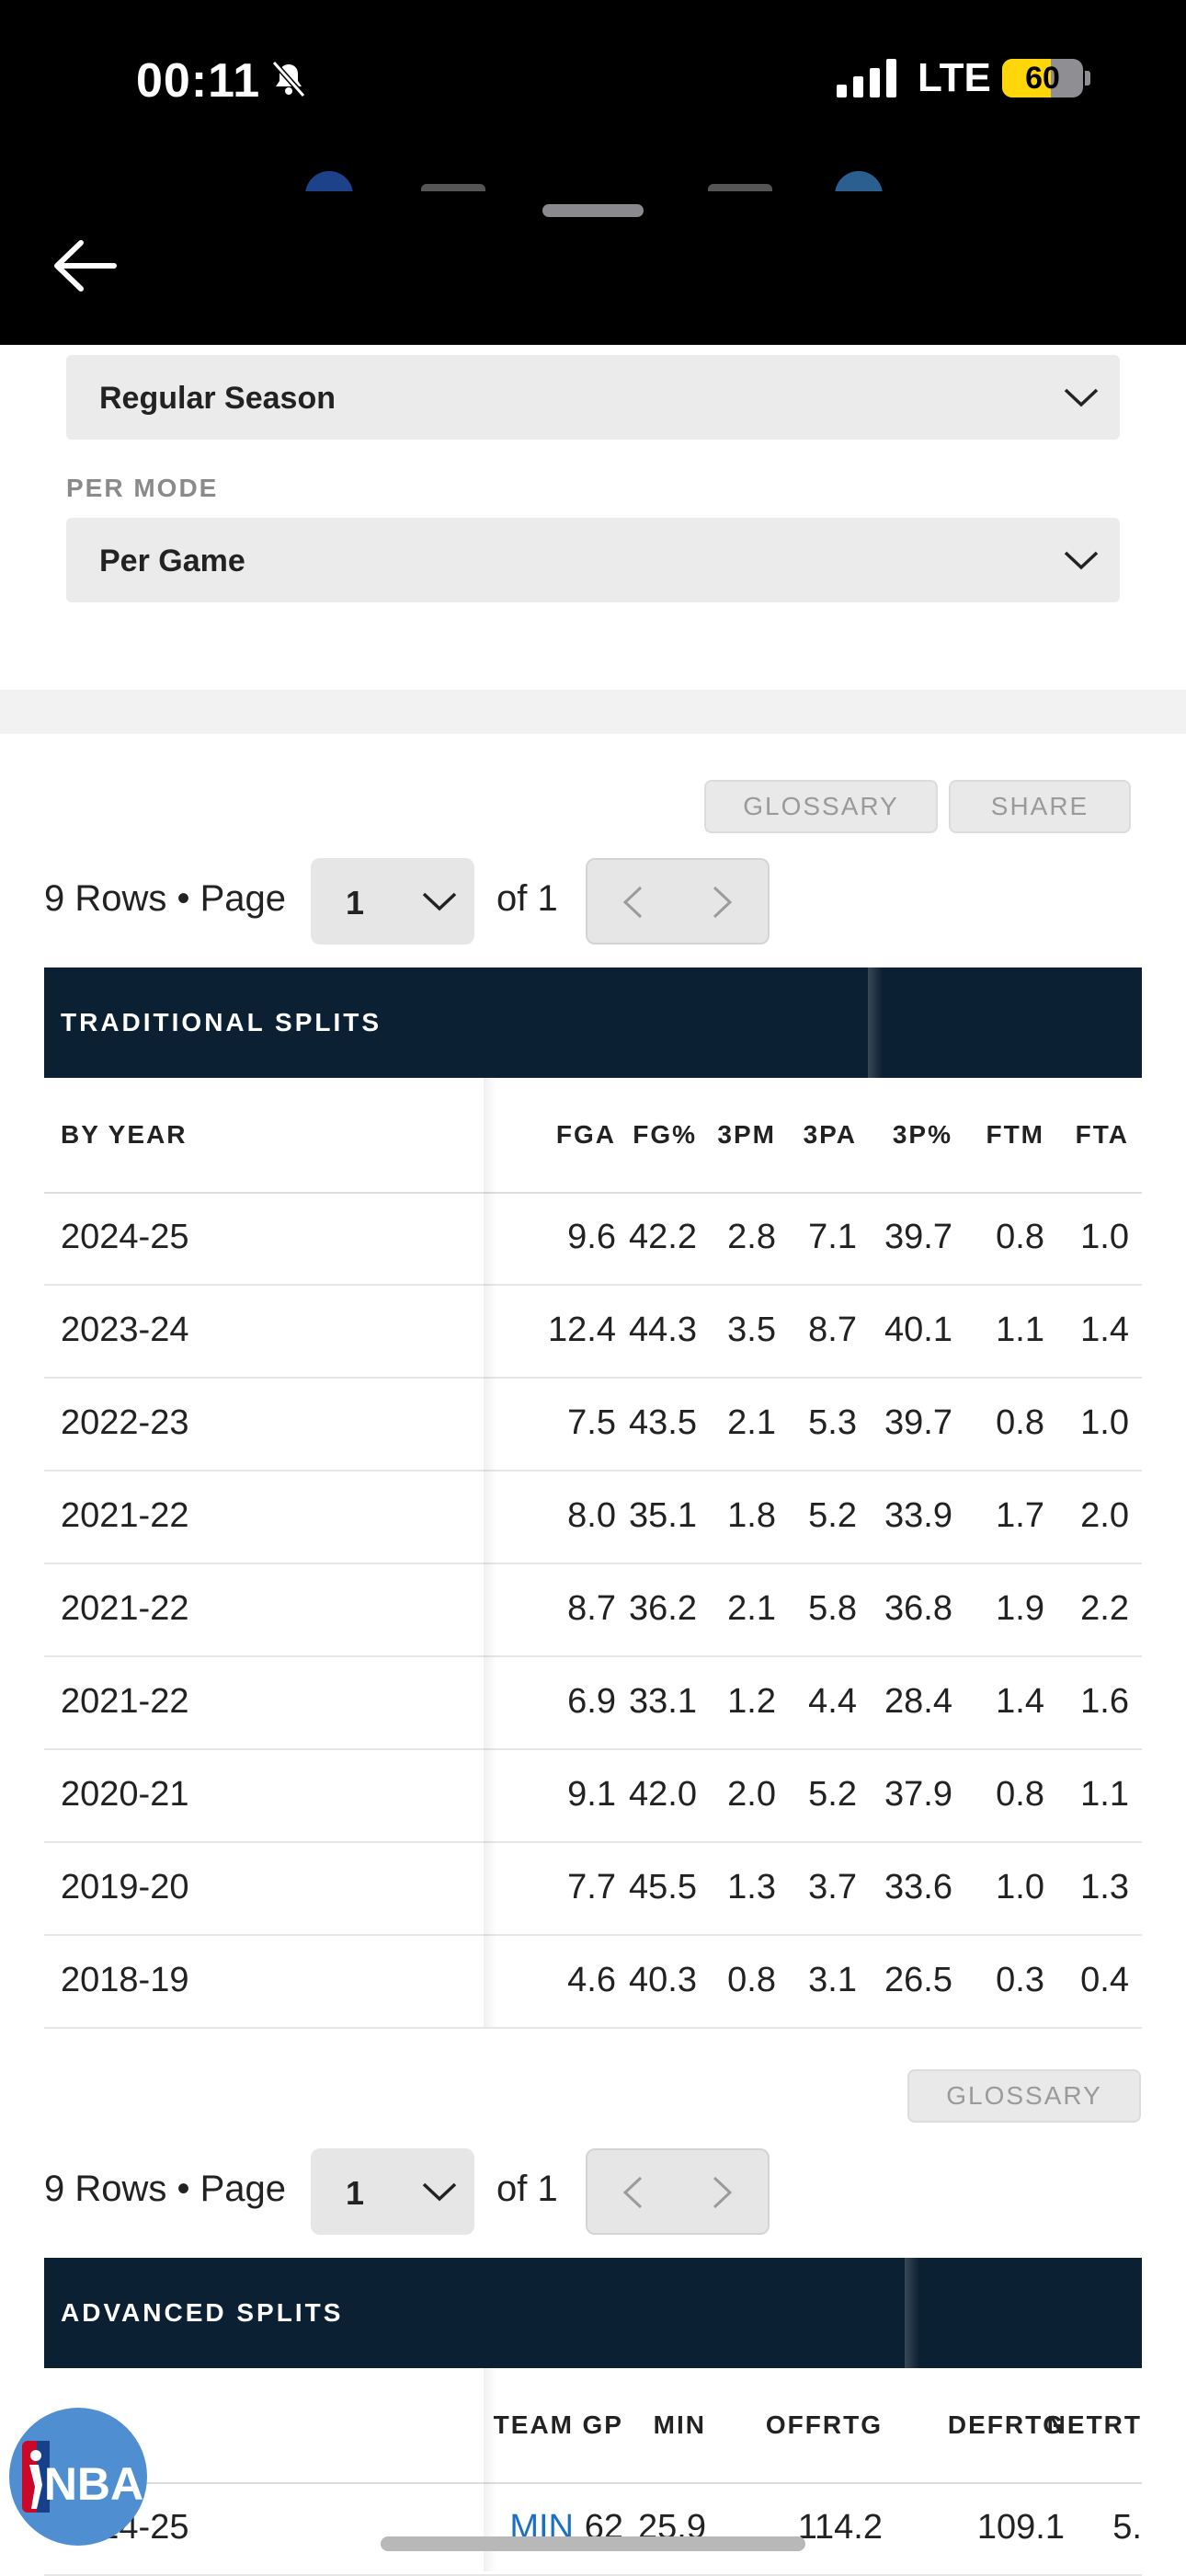  I want to click on chevron-left-icon, so click(632, 2192).